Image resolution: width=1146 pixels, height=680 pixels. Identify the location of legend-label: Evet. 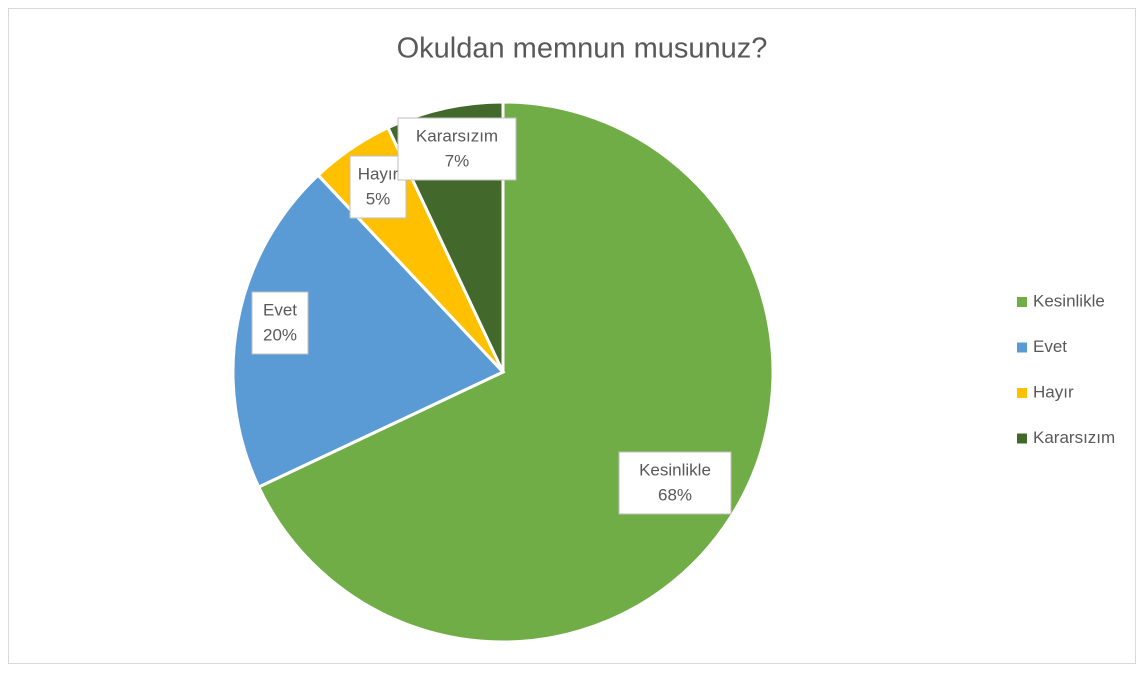
(1050, 346).